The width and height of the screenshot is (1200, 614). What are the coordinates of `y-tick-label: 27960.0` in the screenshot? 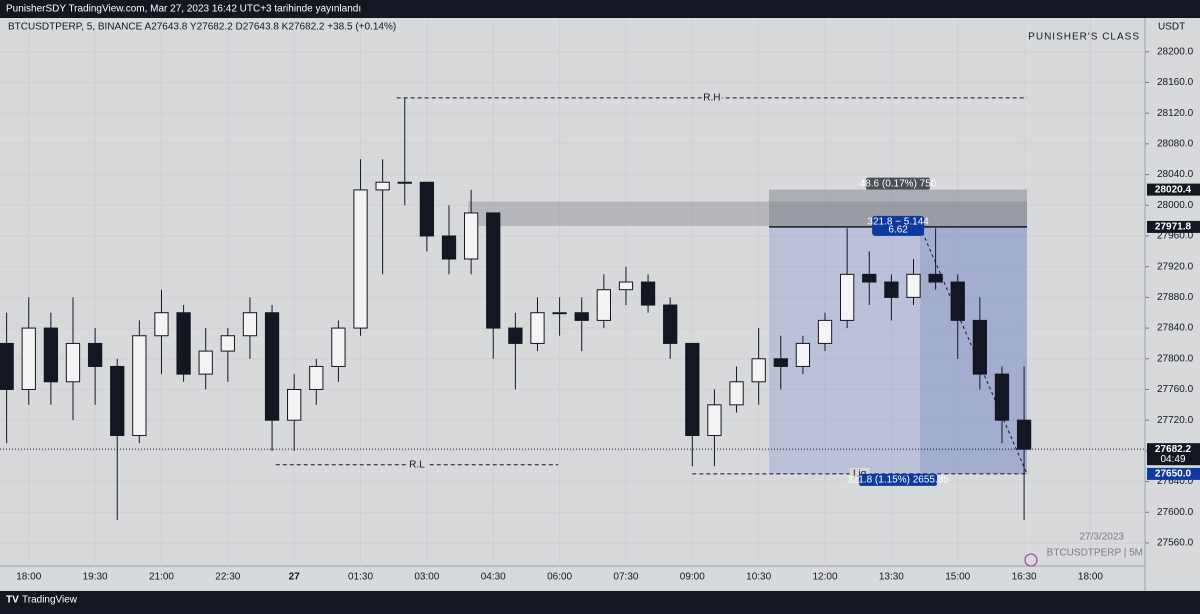 It's located at (1175, 236).